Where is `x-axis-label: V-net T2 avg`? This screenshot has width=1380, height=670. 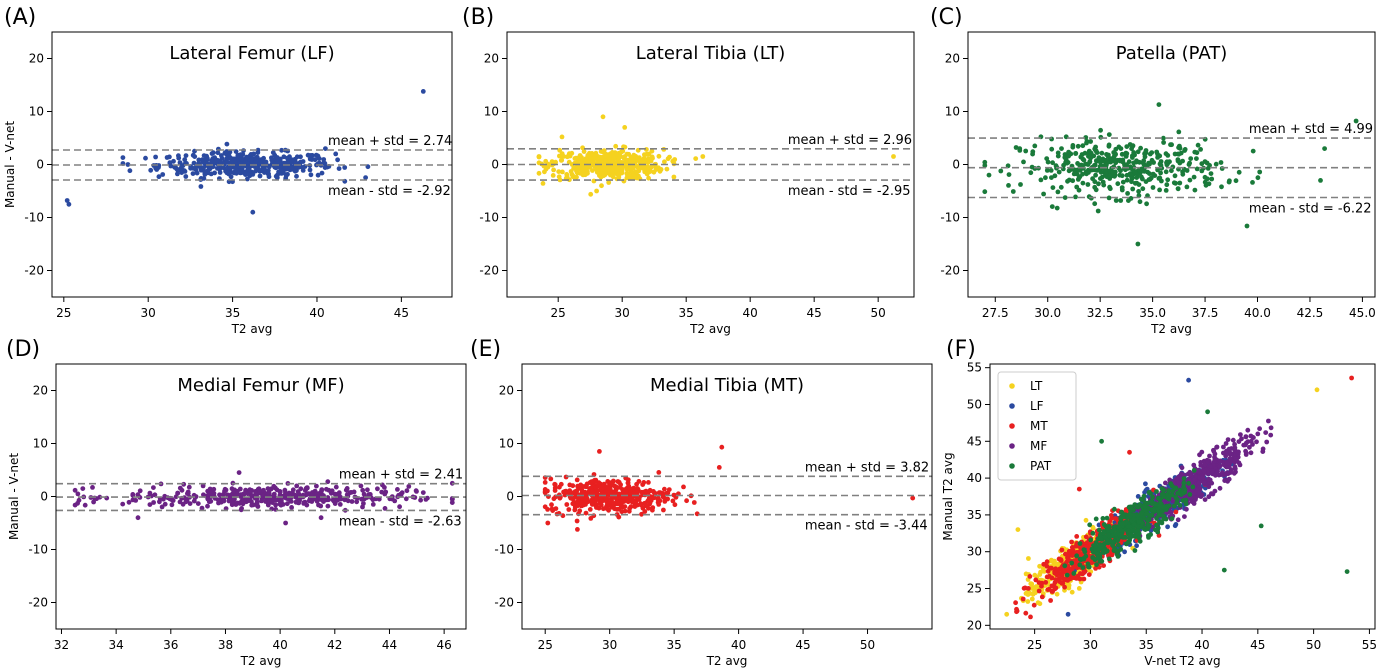 x-axis-label: V-net T2 avg is located at coordinates (1182, 661).